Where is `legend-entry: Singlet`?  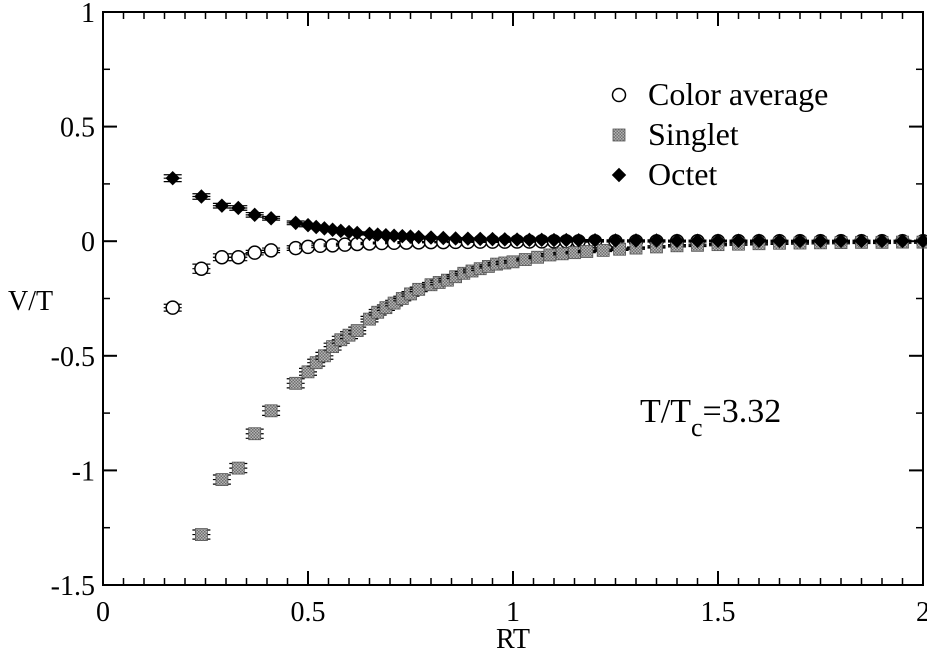
legend-entry: Singlet is located at coordinates (675, 134).